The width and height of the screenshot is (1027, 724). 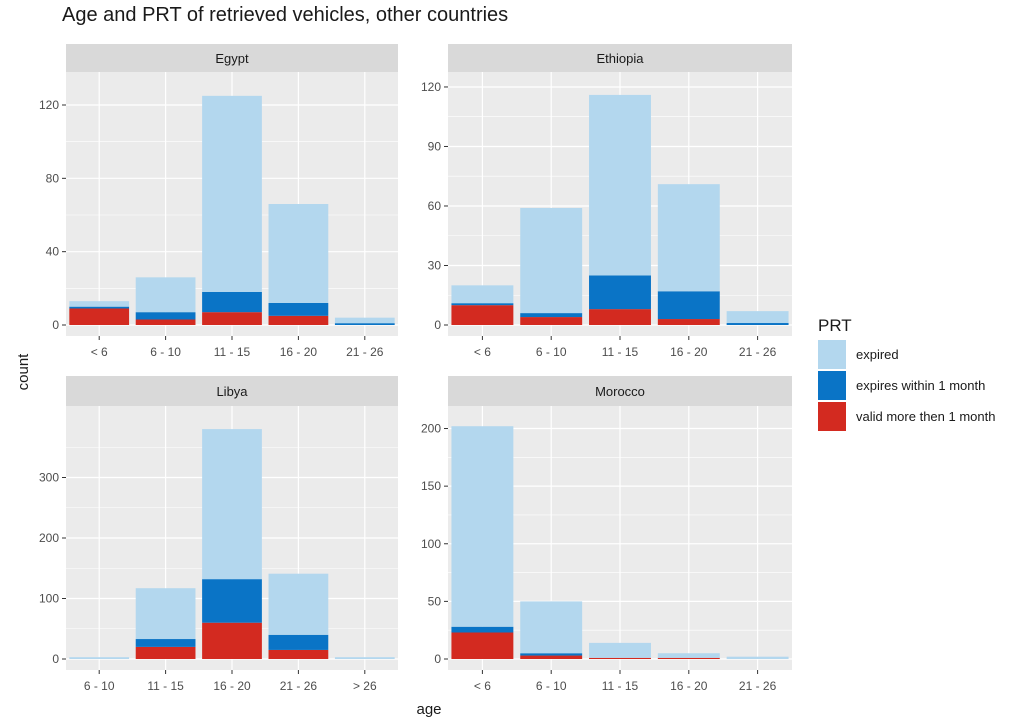 What do you see at coordinates (232, 352) in the screenshot?
I see `x-tick-label-egypt: 11 - 15` at bounding box center [232, 352].